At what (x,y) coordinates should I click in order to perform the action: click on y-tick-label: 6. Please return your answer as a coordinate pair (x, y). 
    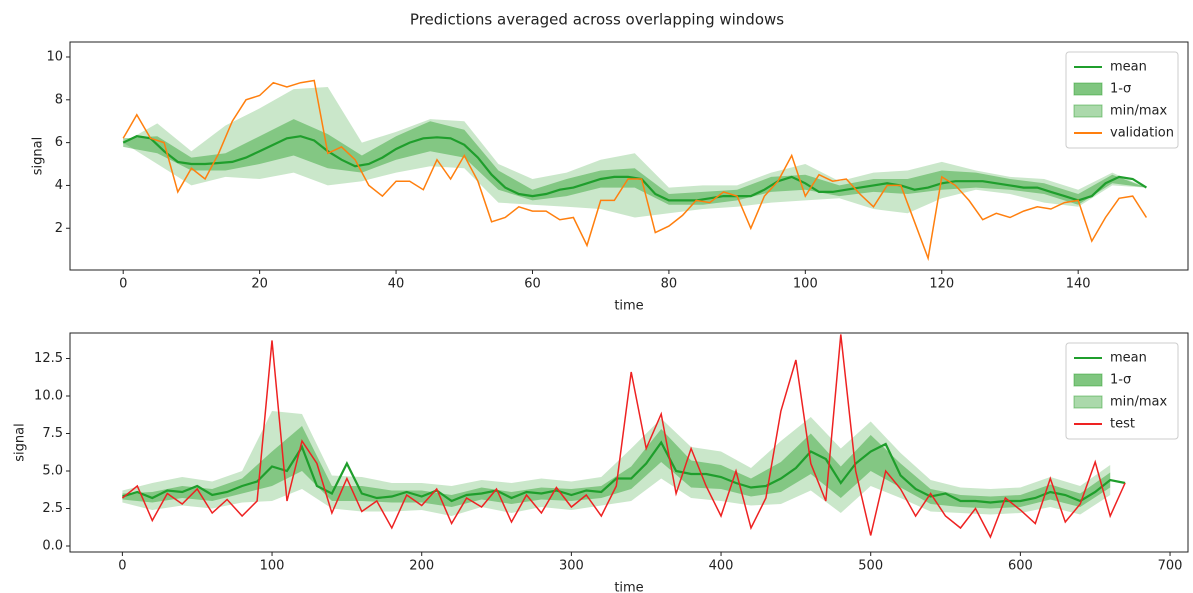
    Looking at the image, I should click on (59, 142).